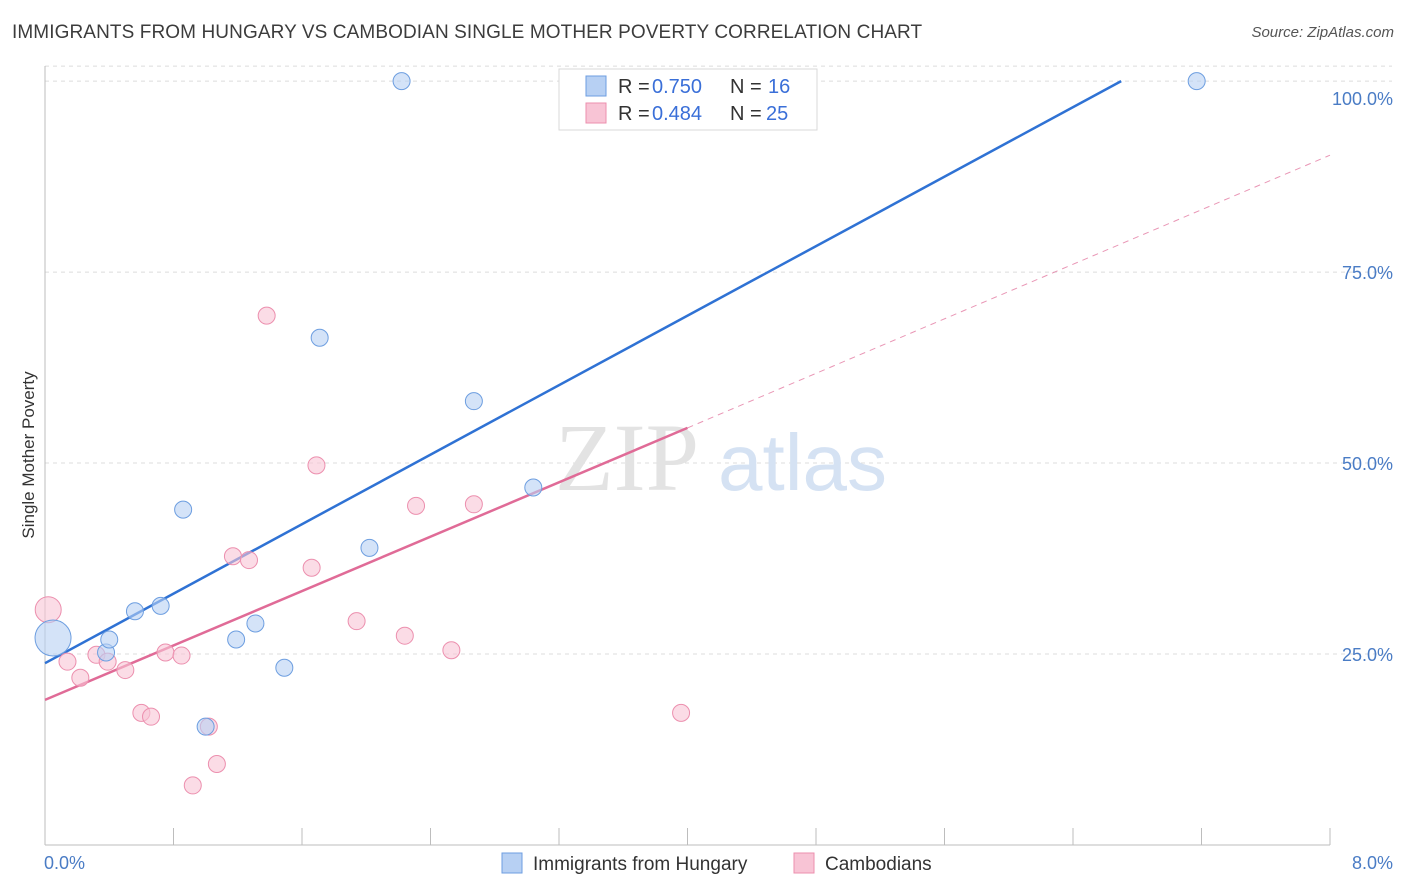 This screenshot has height=892, width=1406. What do you see at coordinates (1367, 273) in the screenshot?
I see `y-tick-label-2: 75.0%` at bounding box center [1367, 273].